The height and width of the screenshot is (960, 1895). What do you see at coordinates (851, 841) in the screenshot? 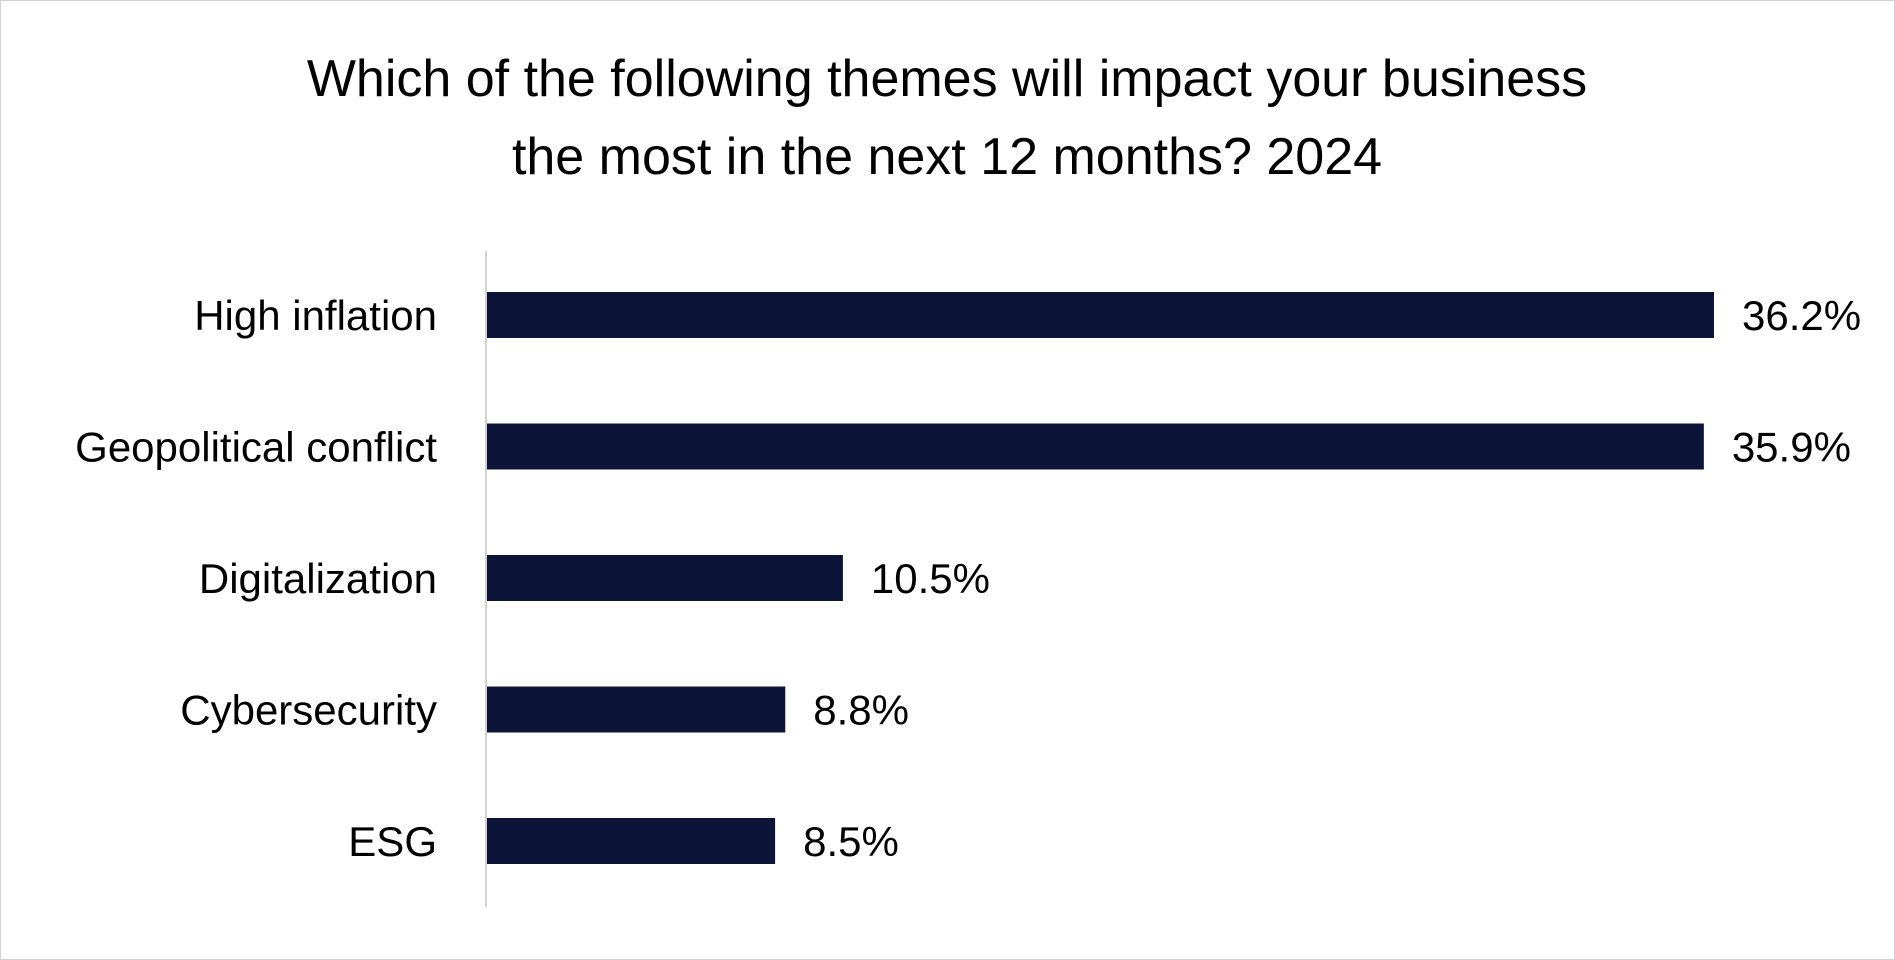
I see `value-label-4: 8.5%` at bounding box center [851, 841].